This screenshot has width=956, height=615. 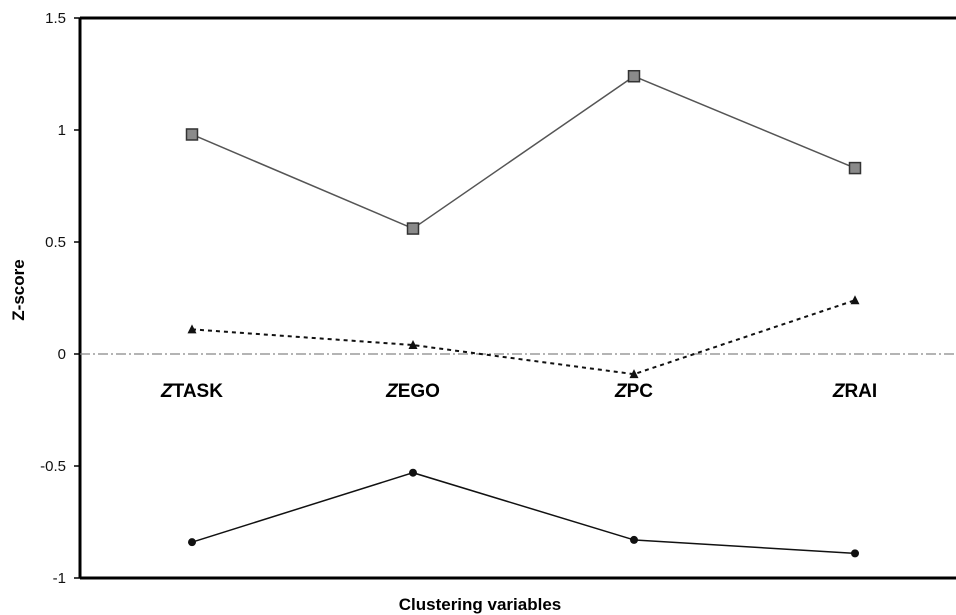 What do you see at coordinates (633, 391) in the screenshot?
I see `x-category-label: ZPC` at bounding box center [633, 391].